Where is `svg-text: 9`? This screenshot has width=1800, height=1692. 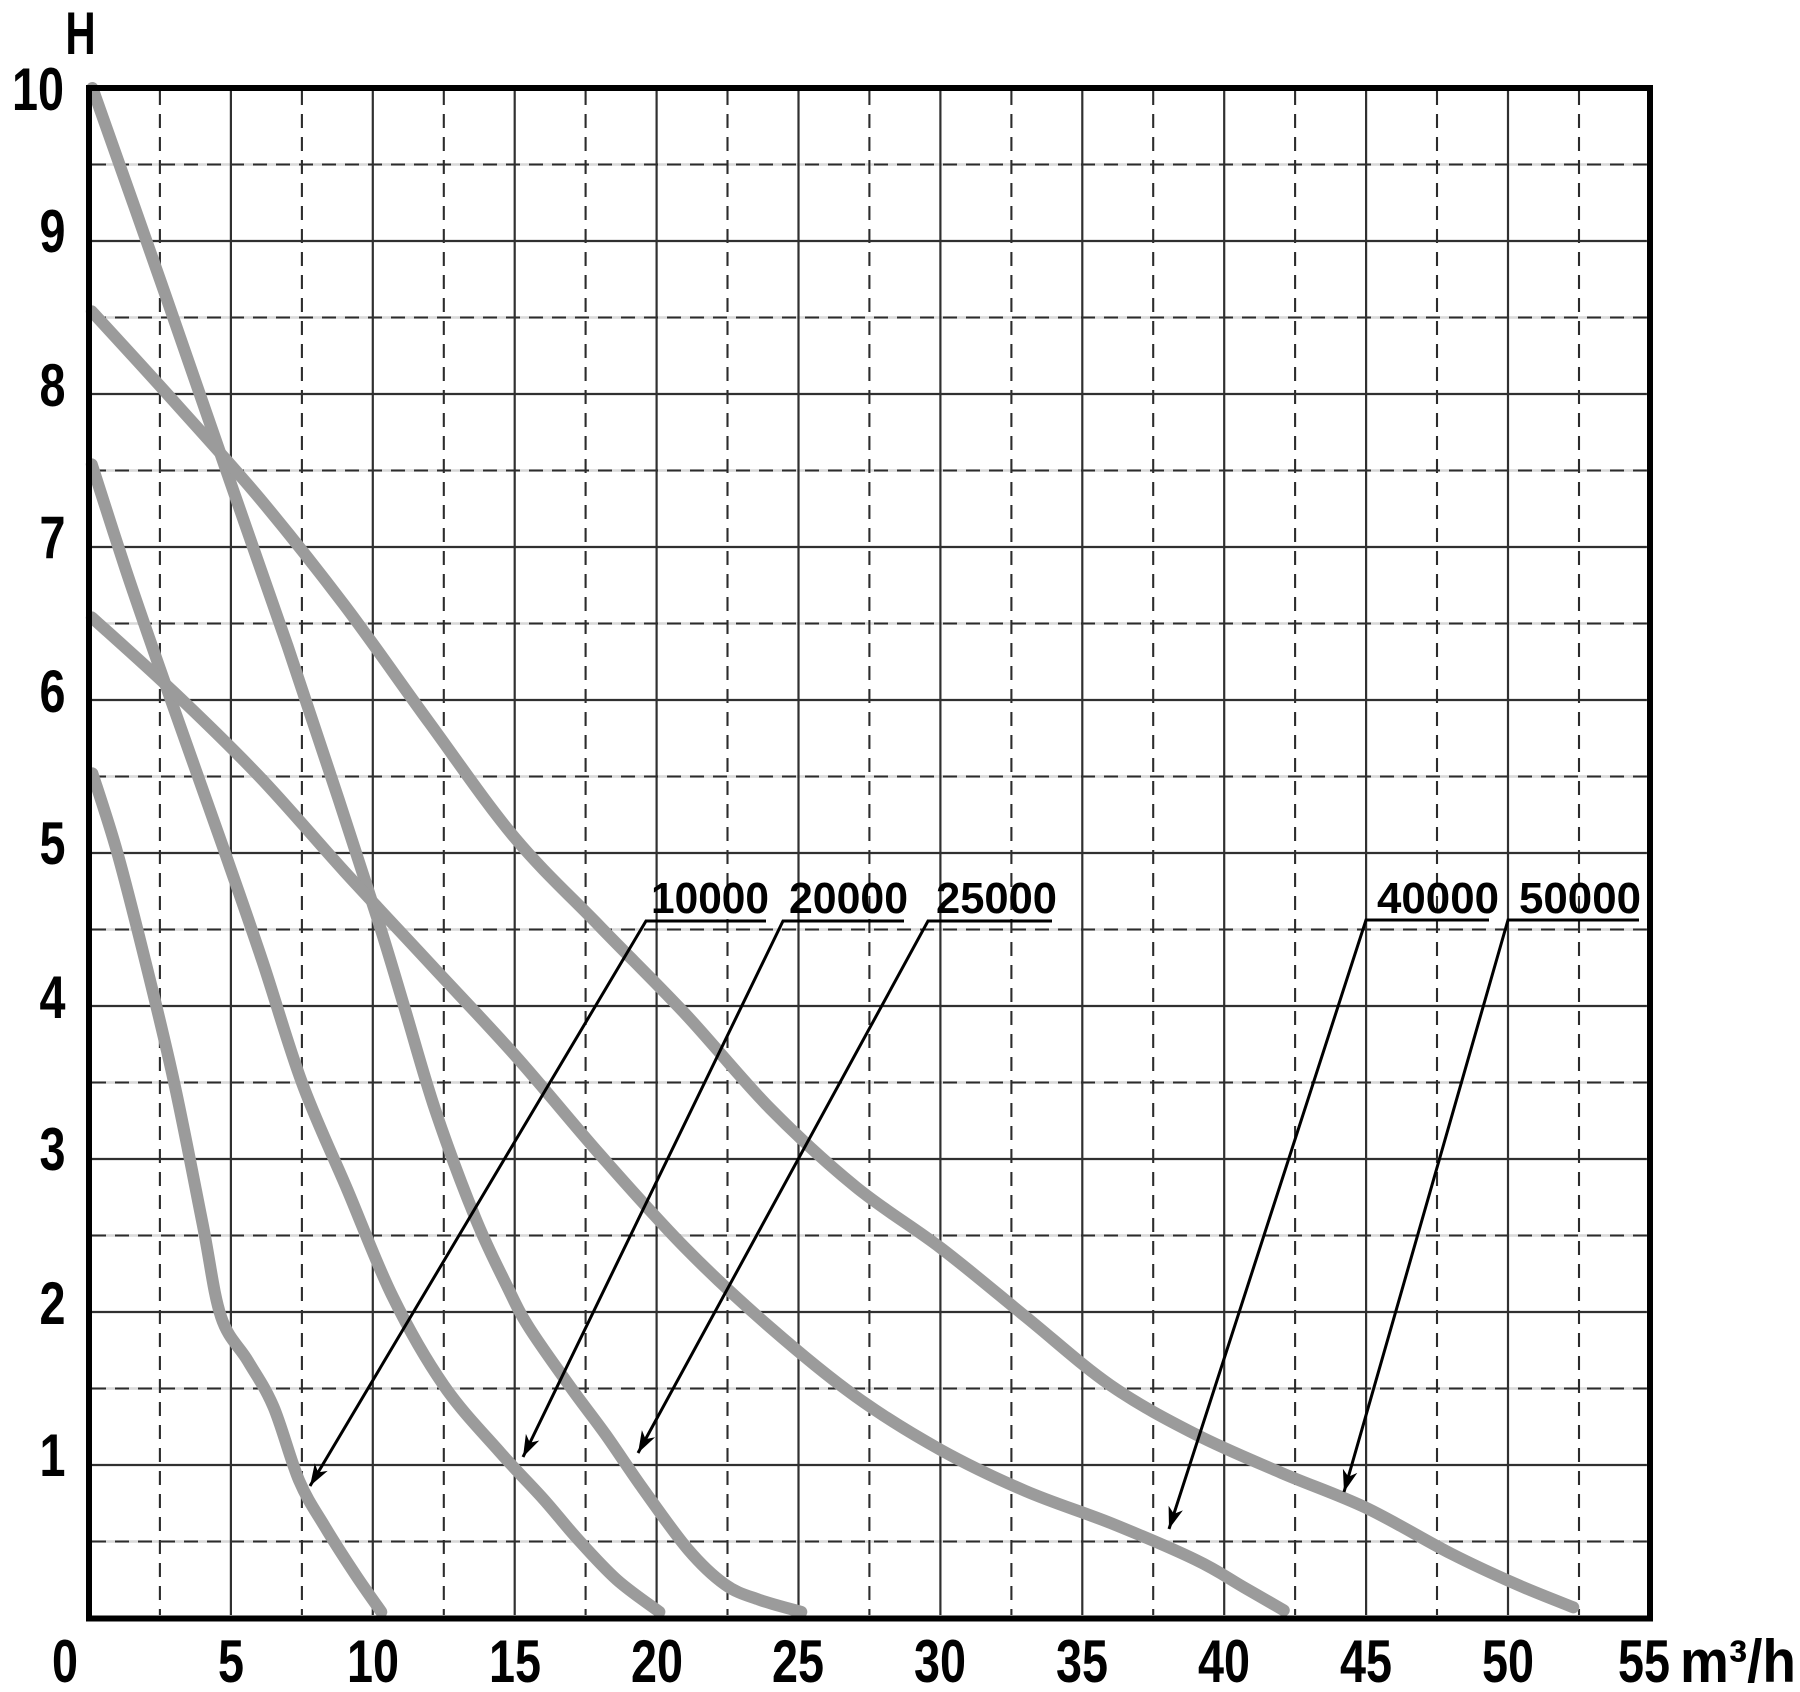
svg-text: 9 is located at coordinates (53, 231).